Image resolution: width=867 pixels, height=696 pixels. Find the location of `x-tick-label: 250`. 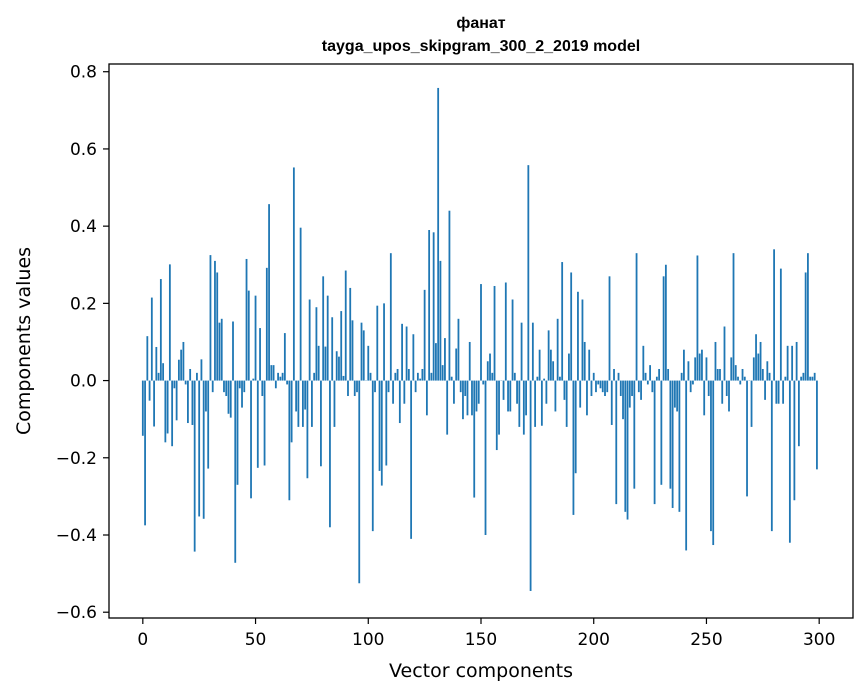

x-tick-label: 250 is located at coordinates (706, 640).